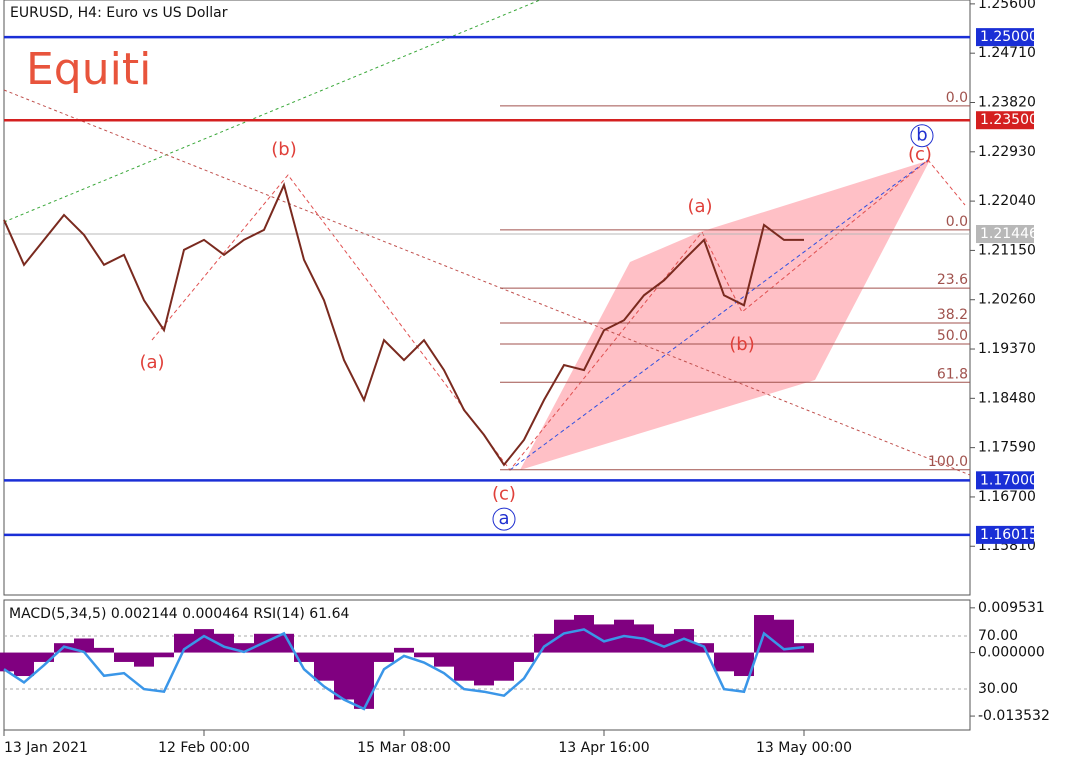 This screenshot has width=1079, height=761. What do you see at coordinates (804, 748) in the screenshot?
I see `x-tick-label: 13 May 00:00` at bounding box center [804, 748].